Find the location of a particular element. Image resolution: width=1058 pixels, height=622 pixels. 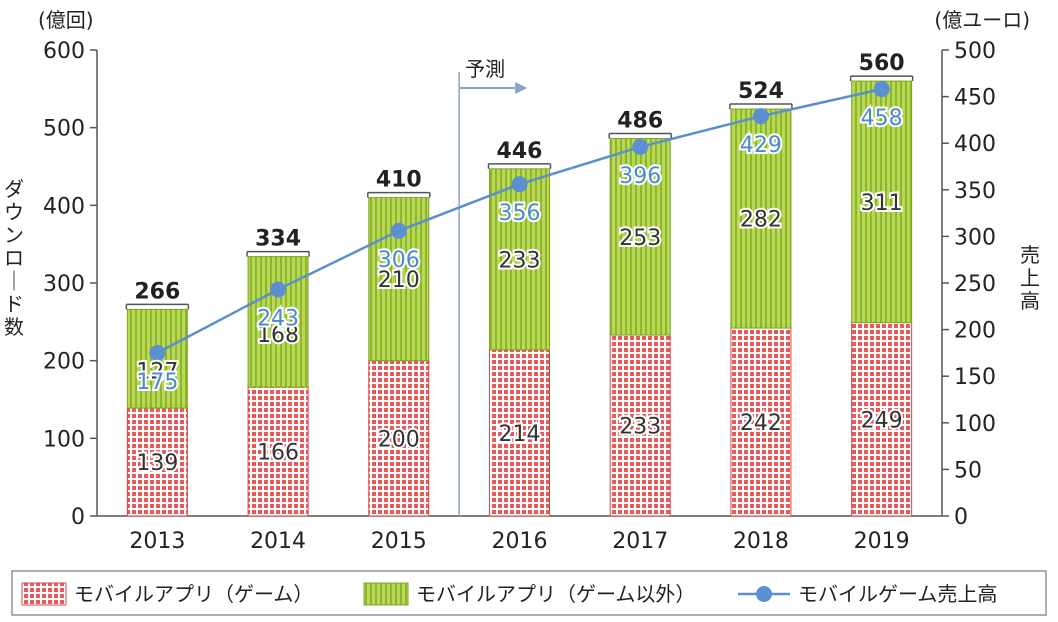

forecast-arrow-head is located at coordinates (521, 88).